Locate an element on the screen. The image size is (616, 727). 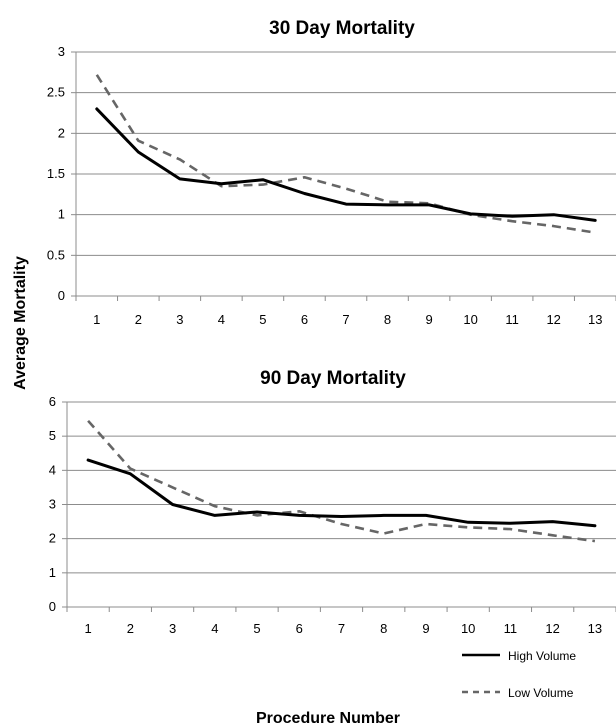
y-axis-label: Average Mortality is located at coordinates (20, 323).